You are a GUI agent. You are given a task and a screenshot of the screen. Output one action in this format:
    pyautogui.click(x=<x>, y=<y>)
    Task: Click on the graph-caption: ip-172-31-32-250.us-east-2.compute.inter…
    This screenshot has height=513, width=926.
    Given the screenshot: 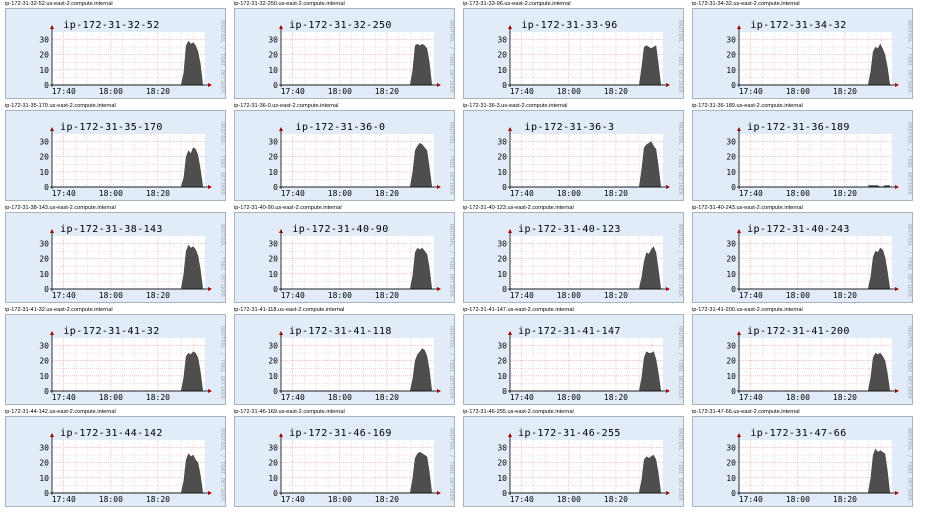 What is the action you would take?
    pyautogui.click(x=289, y=4)
    